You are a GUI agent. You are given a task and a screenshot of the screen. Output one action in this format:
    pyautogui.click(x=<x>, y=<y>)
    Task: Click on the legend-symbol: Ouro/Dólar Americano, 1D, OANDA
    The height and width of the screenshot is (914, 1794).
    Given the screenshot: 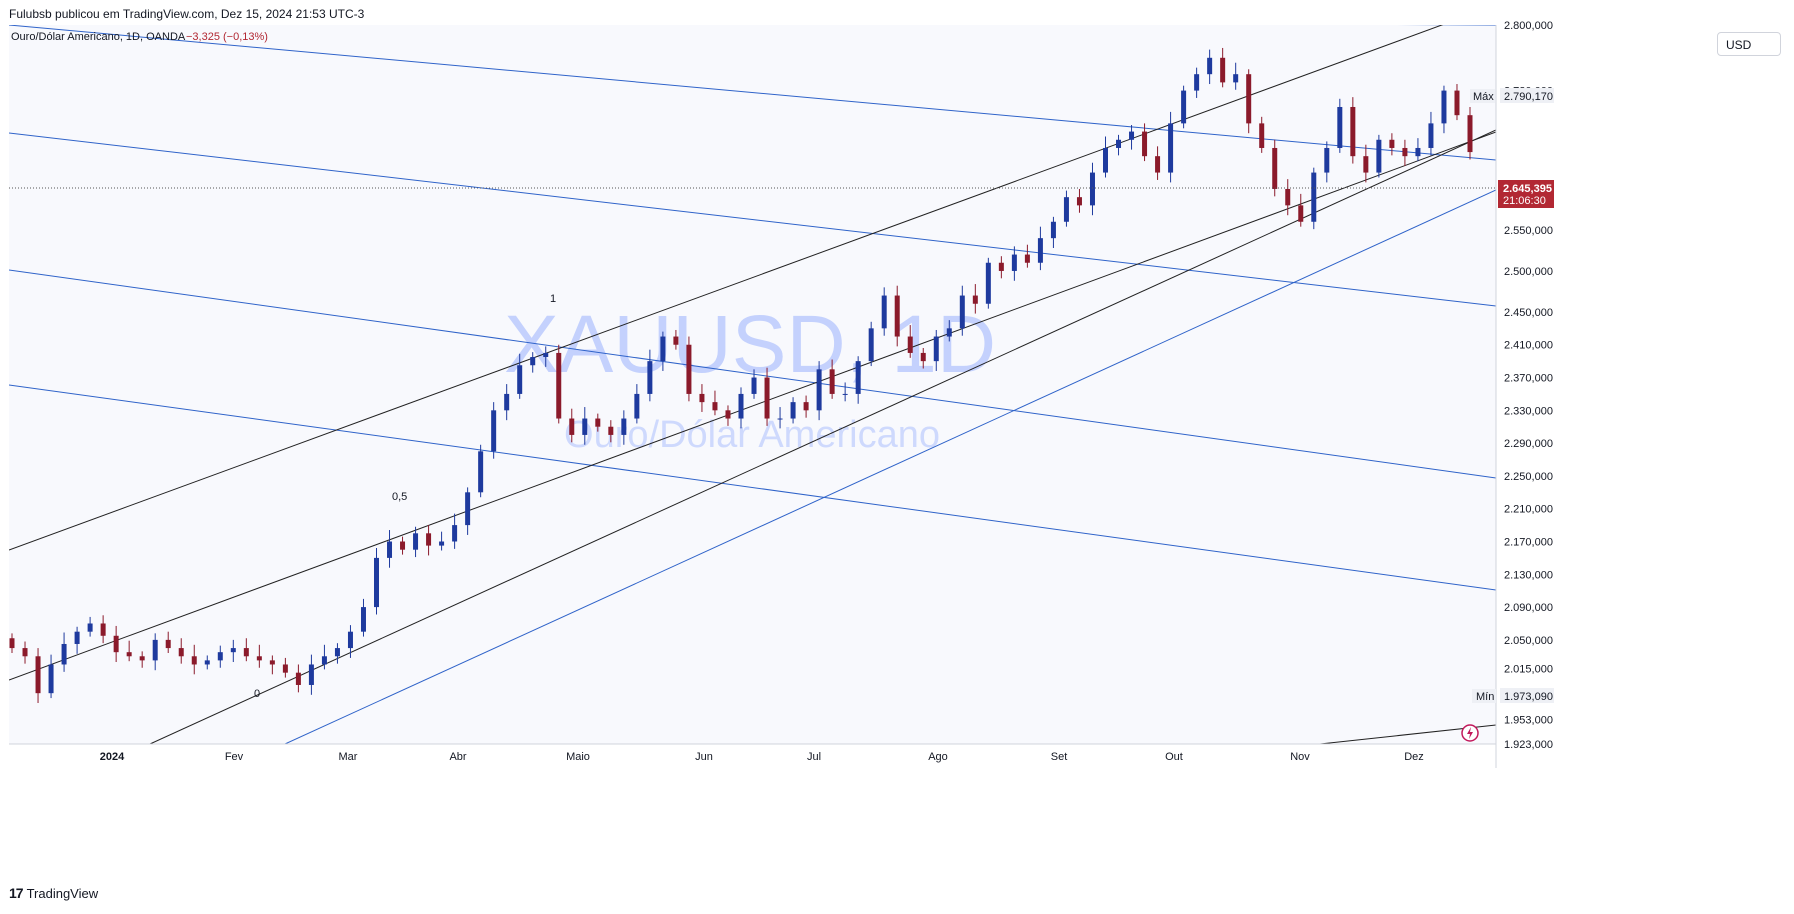 What is the action you would take?
    pyautogui.click(x=98, y=37)
    